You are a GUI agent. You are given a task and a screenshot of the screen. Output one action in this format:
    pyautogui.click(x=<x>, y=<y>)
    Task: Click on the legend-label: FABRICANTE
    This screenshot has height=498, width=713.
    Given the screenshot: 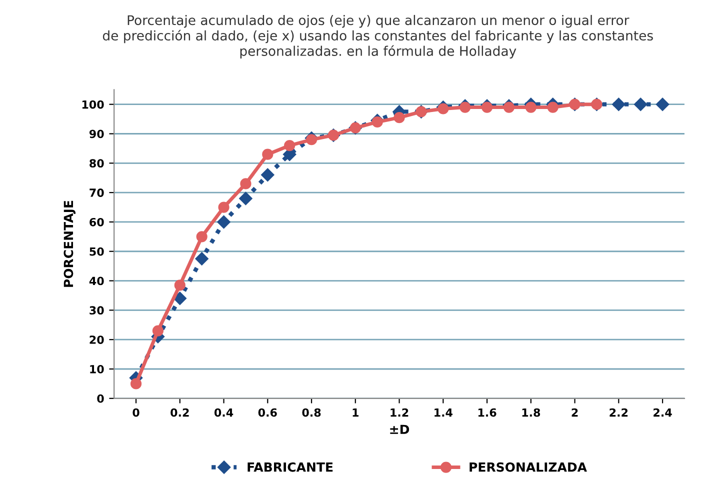 What is the action you would take?
    pyautogui.click(x=290, y=467)
    